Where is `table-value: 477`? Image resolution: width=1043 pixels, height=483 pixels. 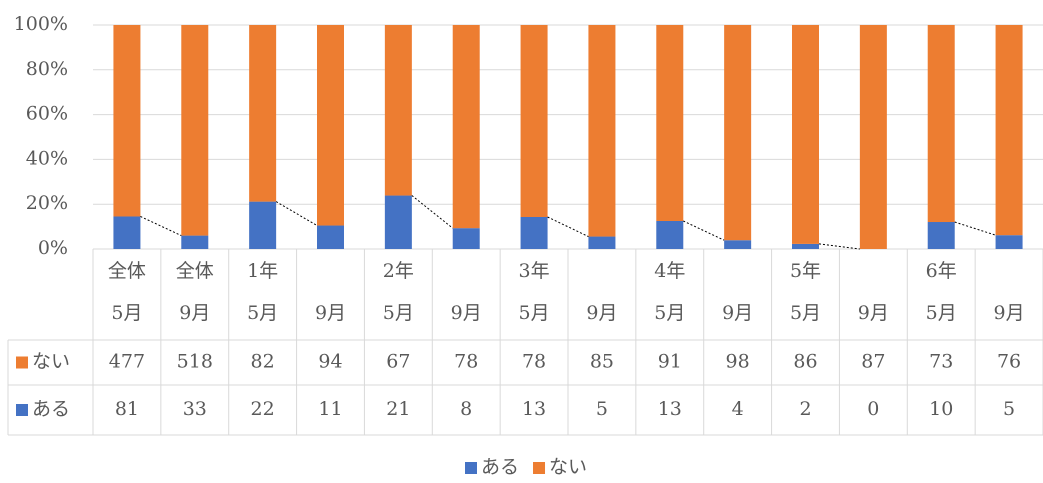
table-value: 477 is located at coordinates (127, 362).